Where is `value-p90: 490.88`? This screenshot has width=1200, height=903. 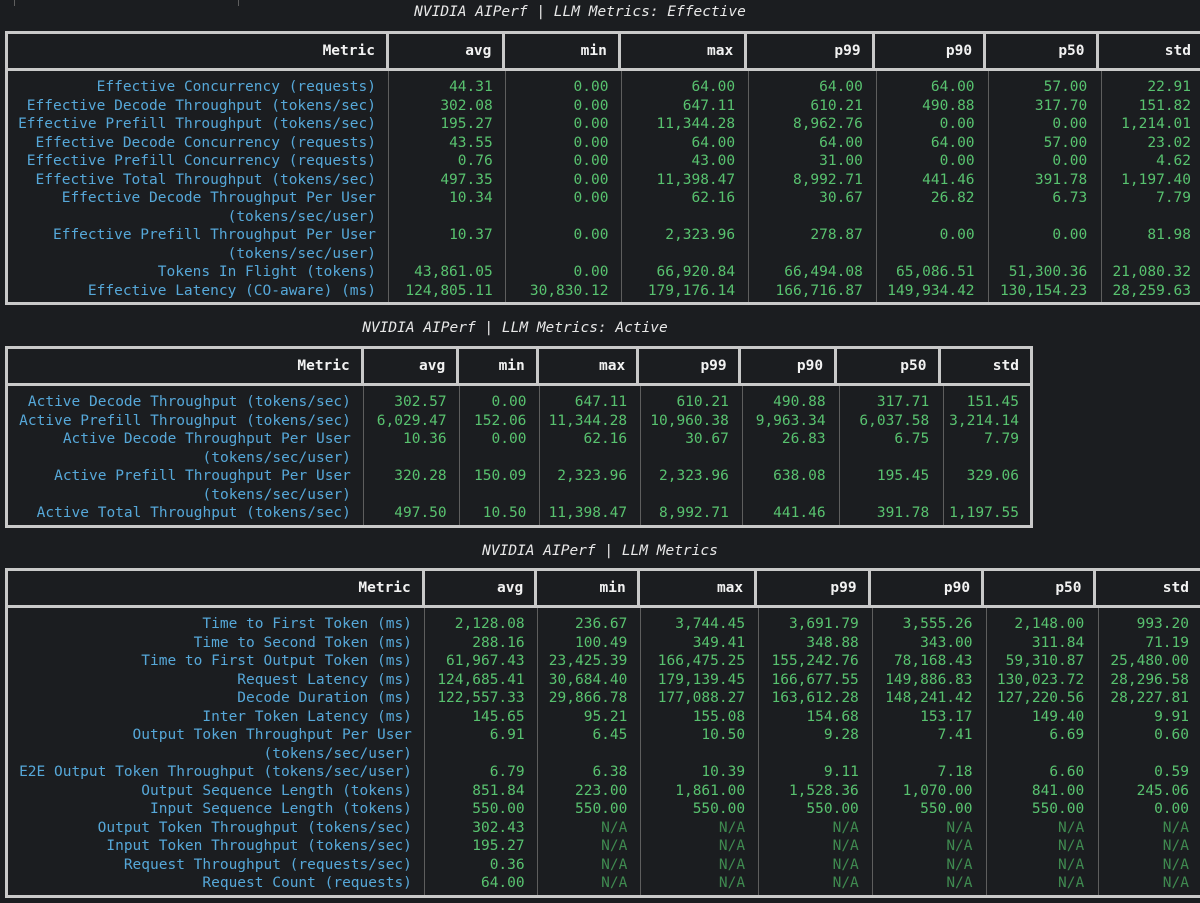 value-p90: 490.88 is located at coordinates (799, 402).